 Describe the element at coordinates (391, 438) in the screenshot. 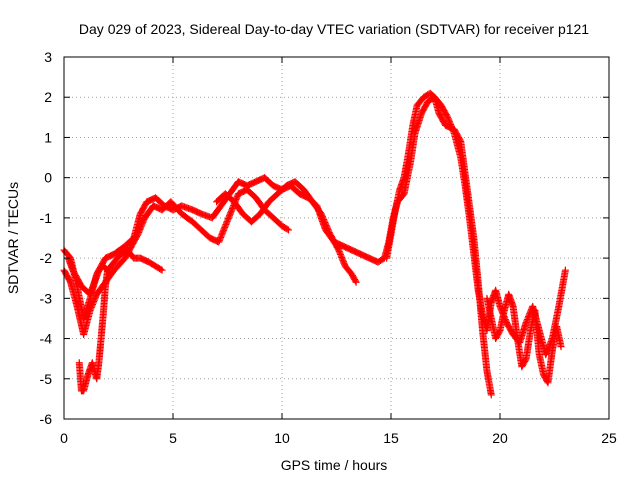

I see `x-tick-label: 15` at that location.